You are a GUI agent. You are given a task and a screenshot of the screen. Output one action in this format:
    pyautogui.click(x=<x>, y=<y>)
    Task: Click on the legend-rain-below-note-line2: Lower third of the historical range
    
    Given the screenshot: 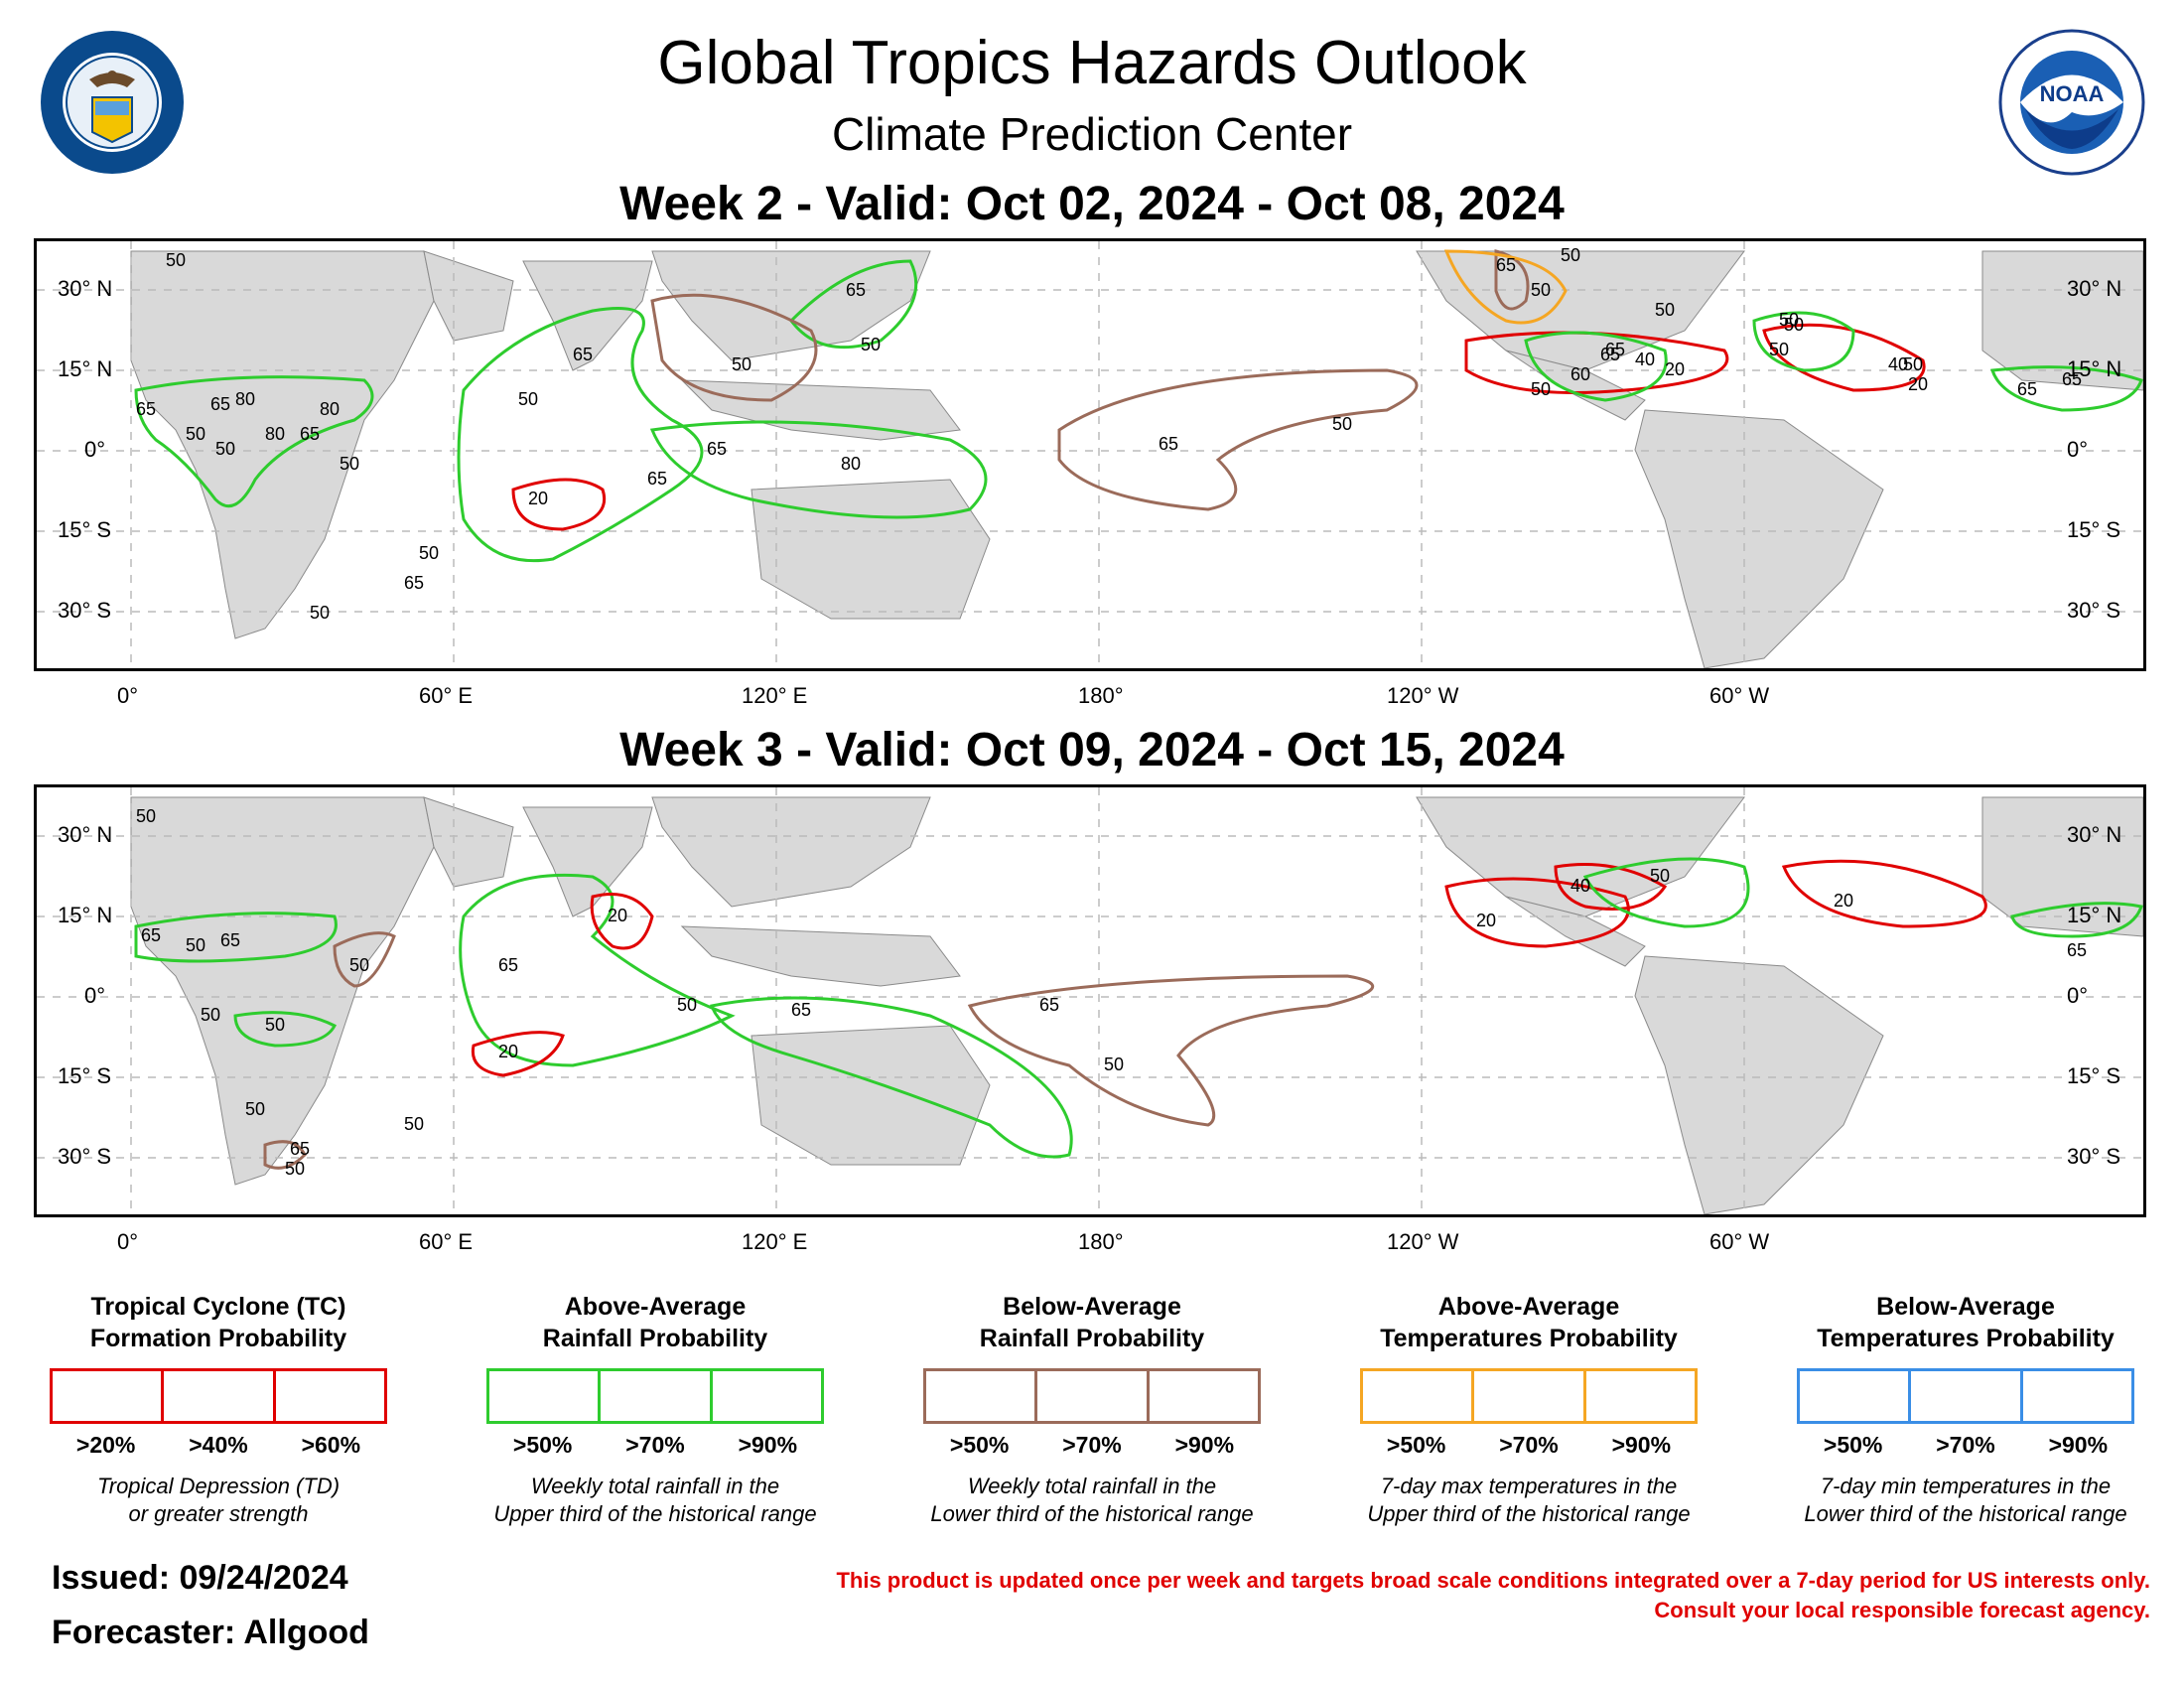 What is the action you would take?
    pyautogui.click(x=1092, y=1513)
    